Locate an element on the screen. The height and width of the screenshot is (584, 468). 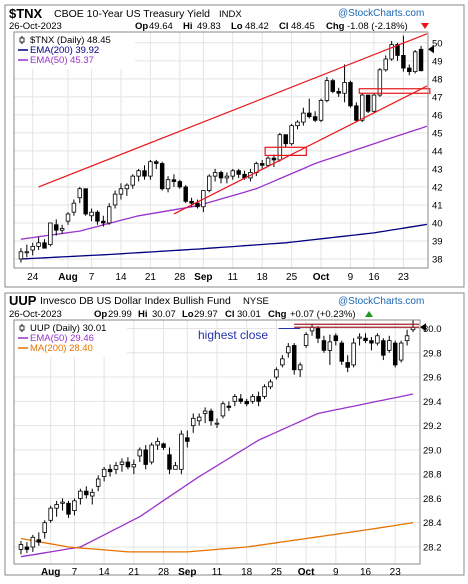
chart2-x-tick-label: Sep is located at coordinates (187, 572).